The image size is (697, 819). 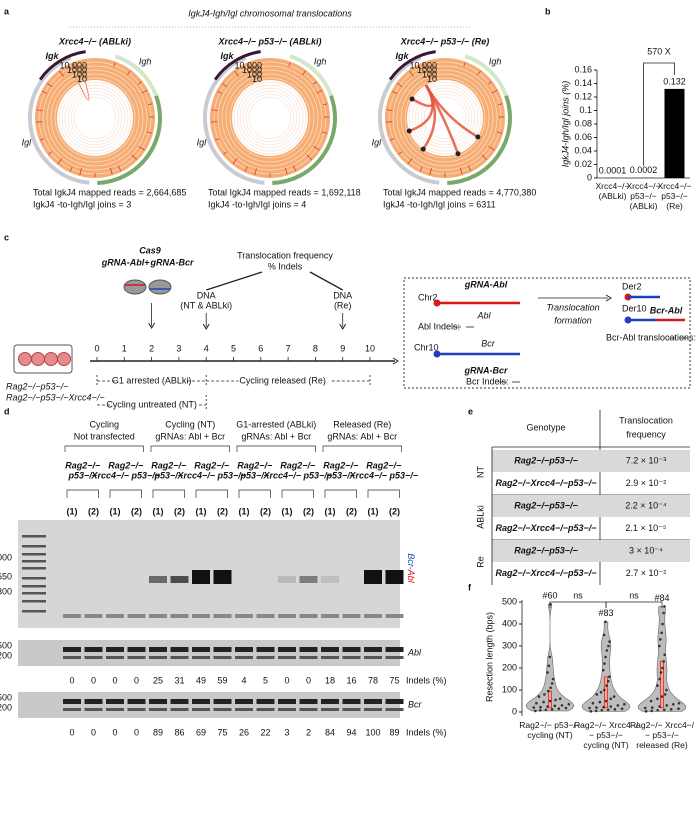 What do you see at coordinates (158, 732) in the screenshot?
I see `indel-value: 89` at bounding box center [158, 732].